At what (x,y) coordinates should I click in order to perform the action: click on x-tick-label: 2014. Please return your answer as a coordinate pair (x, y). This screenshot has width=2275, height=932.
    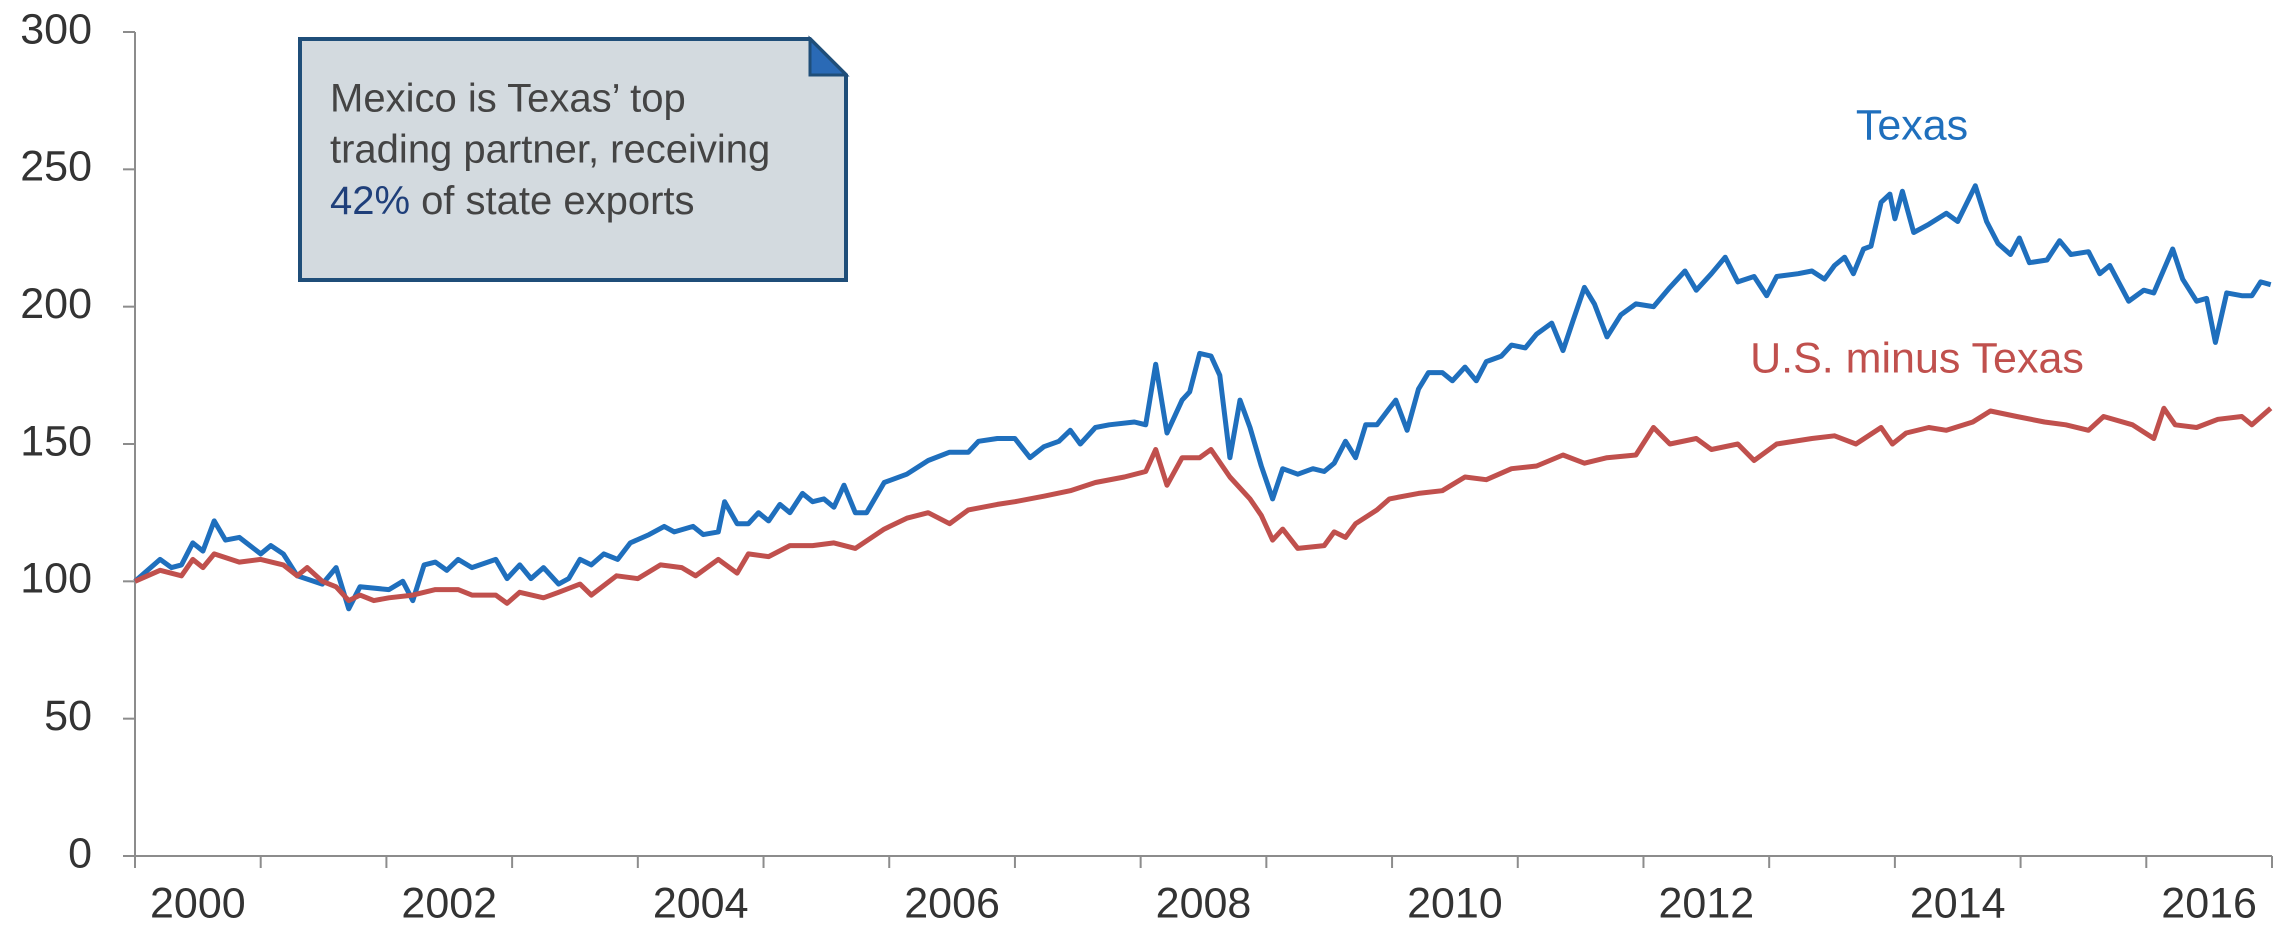
    Looking at the image, I should click on (1958, 903).